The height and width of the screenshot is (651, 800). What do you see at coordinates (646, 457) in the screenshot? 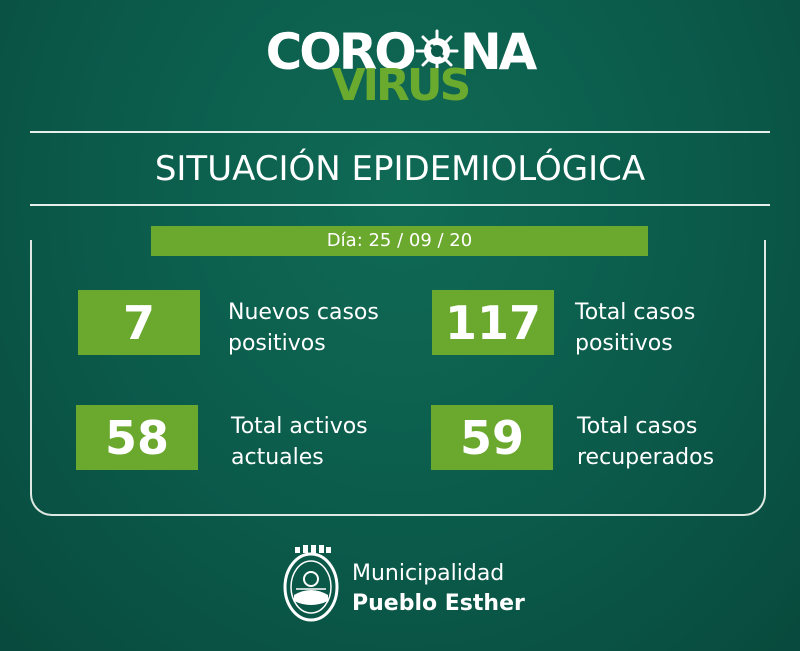
I see `stat-label-line: recuperados` at bounding box center [646, 457].